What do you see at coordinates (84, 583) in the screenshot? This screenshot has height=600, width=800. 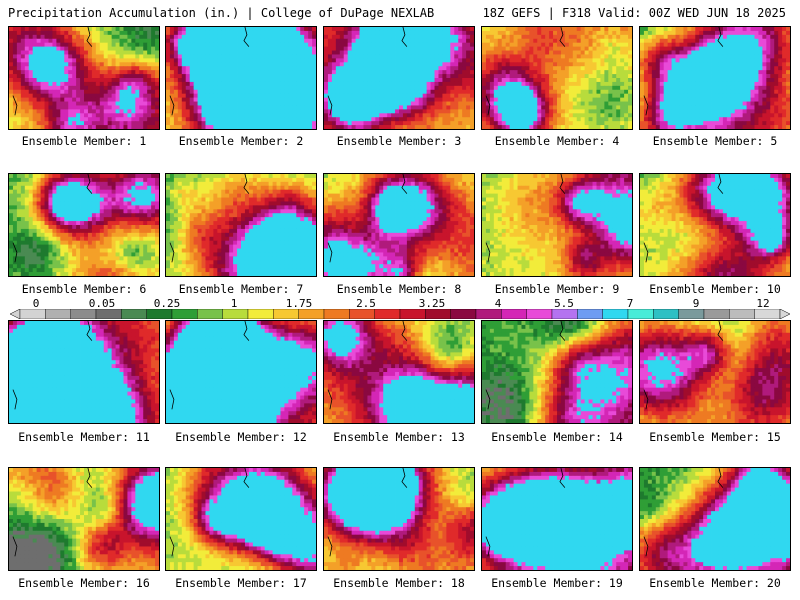 I see `ensemble-member-label: Ensemble Member: 16` at bounding box center [84, 583].